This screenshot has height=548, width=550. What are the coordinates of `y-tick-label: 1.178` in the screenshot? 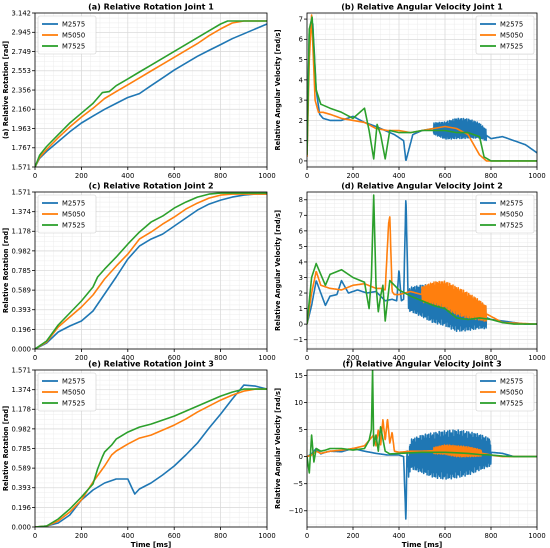 It's located at (21, 232).